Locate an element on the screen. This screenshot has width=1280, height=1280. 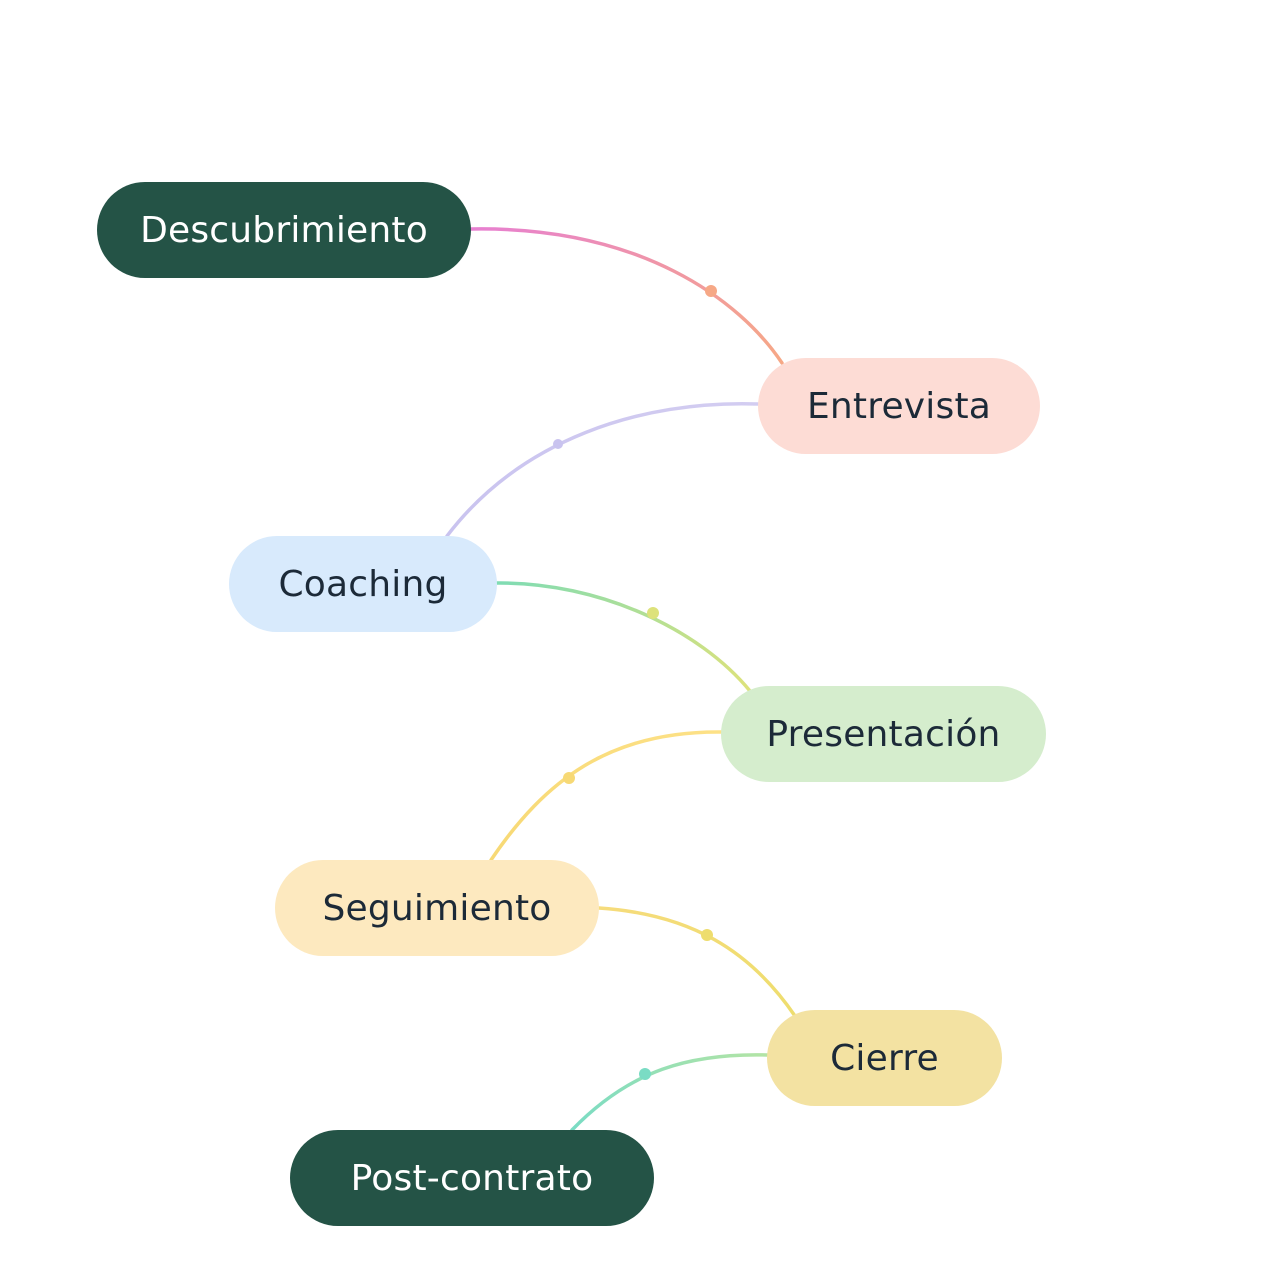
connector-descubrimiento-entrevista is located at coordinates (626, 296).